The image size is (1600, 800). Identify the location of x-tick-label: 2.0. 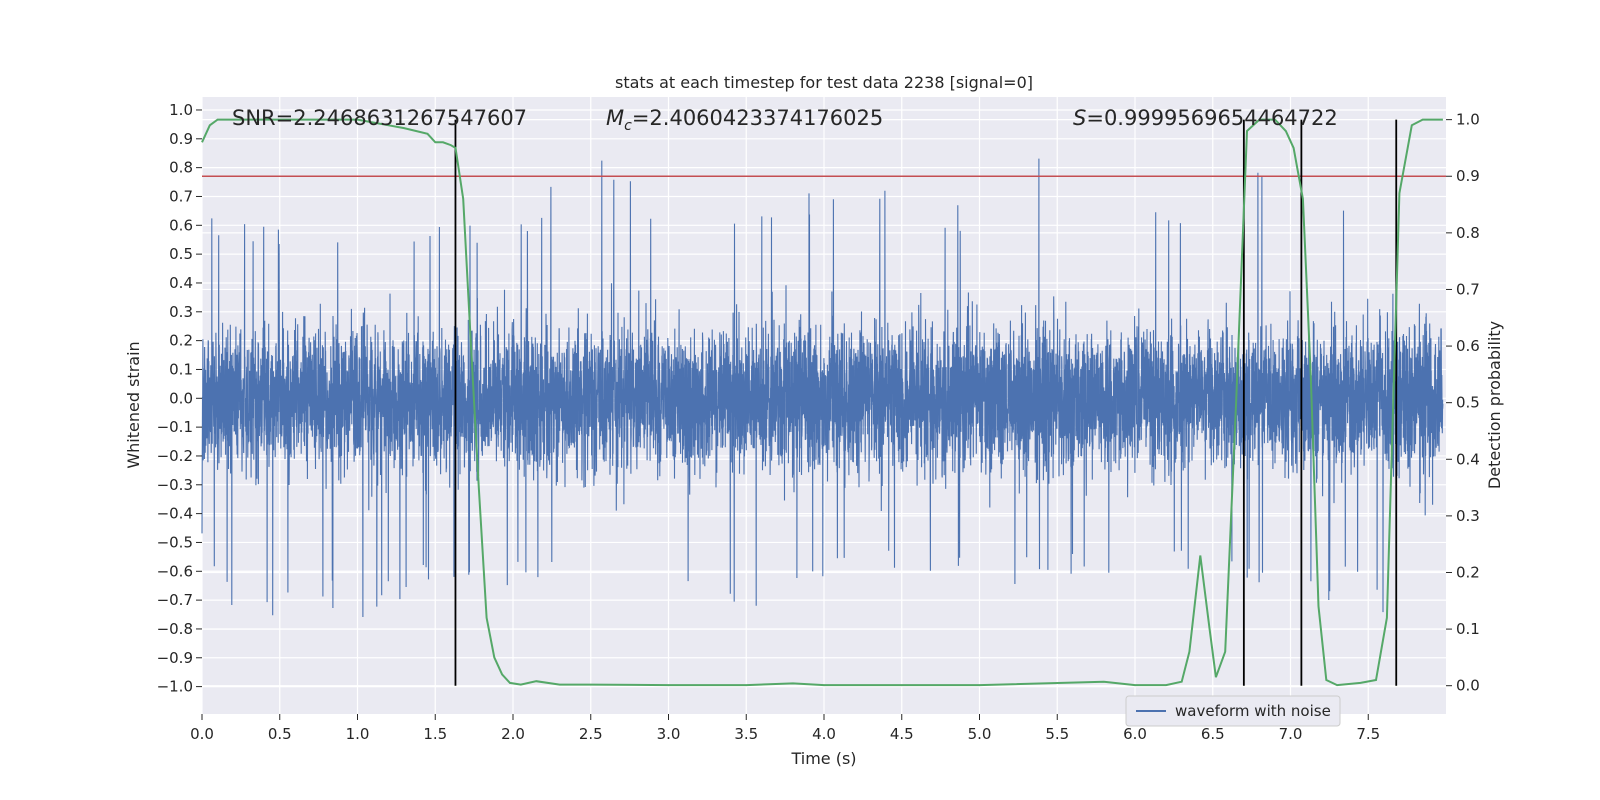
(513, 734).